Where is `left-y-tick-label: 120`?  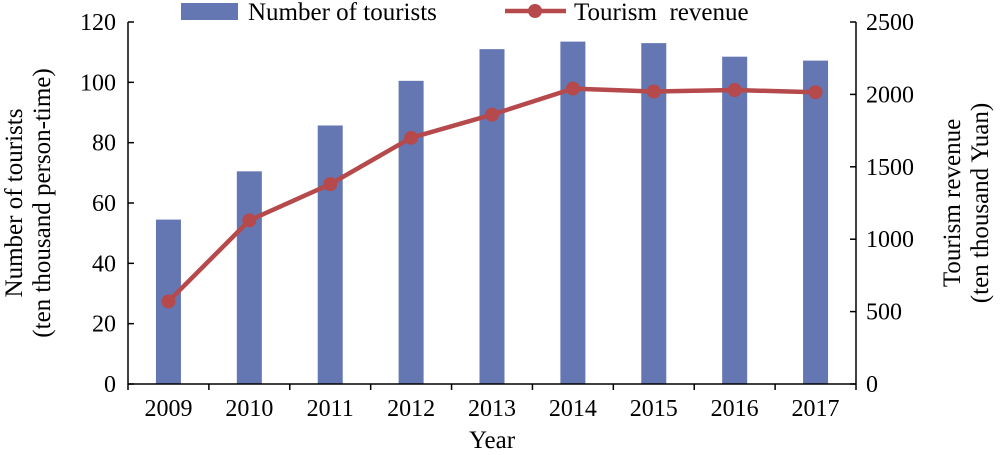 left-y-tick-label: 120 is located at coordinates (98, 23).